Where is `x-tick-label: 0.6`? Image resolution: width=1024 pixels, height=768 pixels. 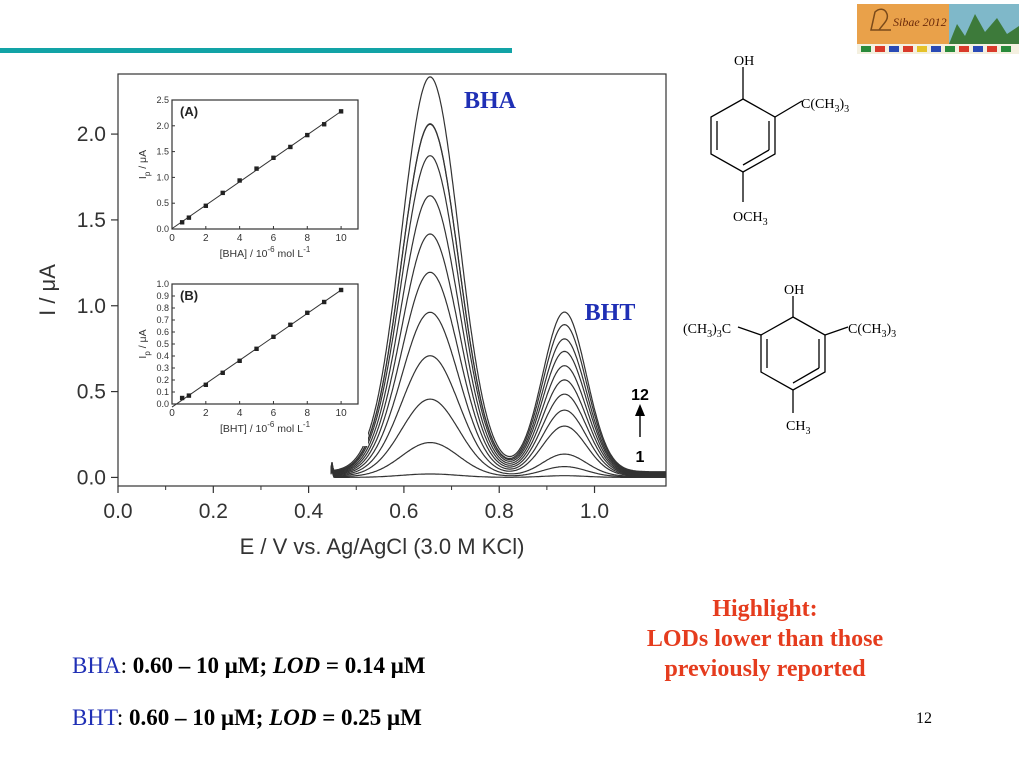 x-tick-label: 0.6 is located at coordinates (403, 511).